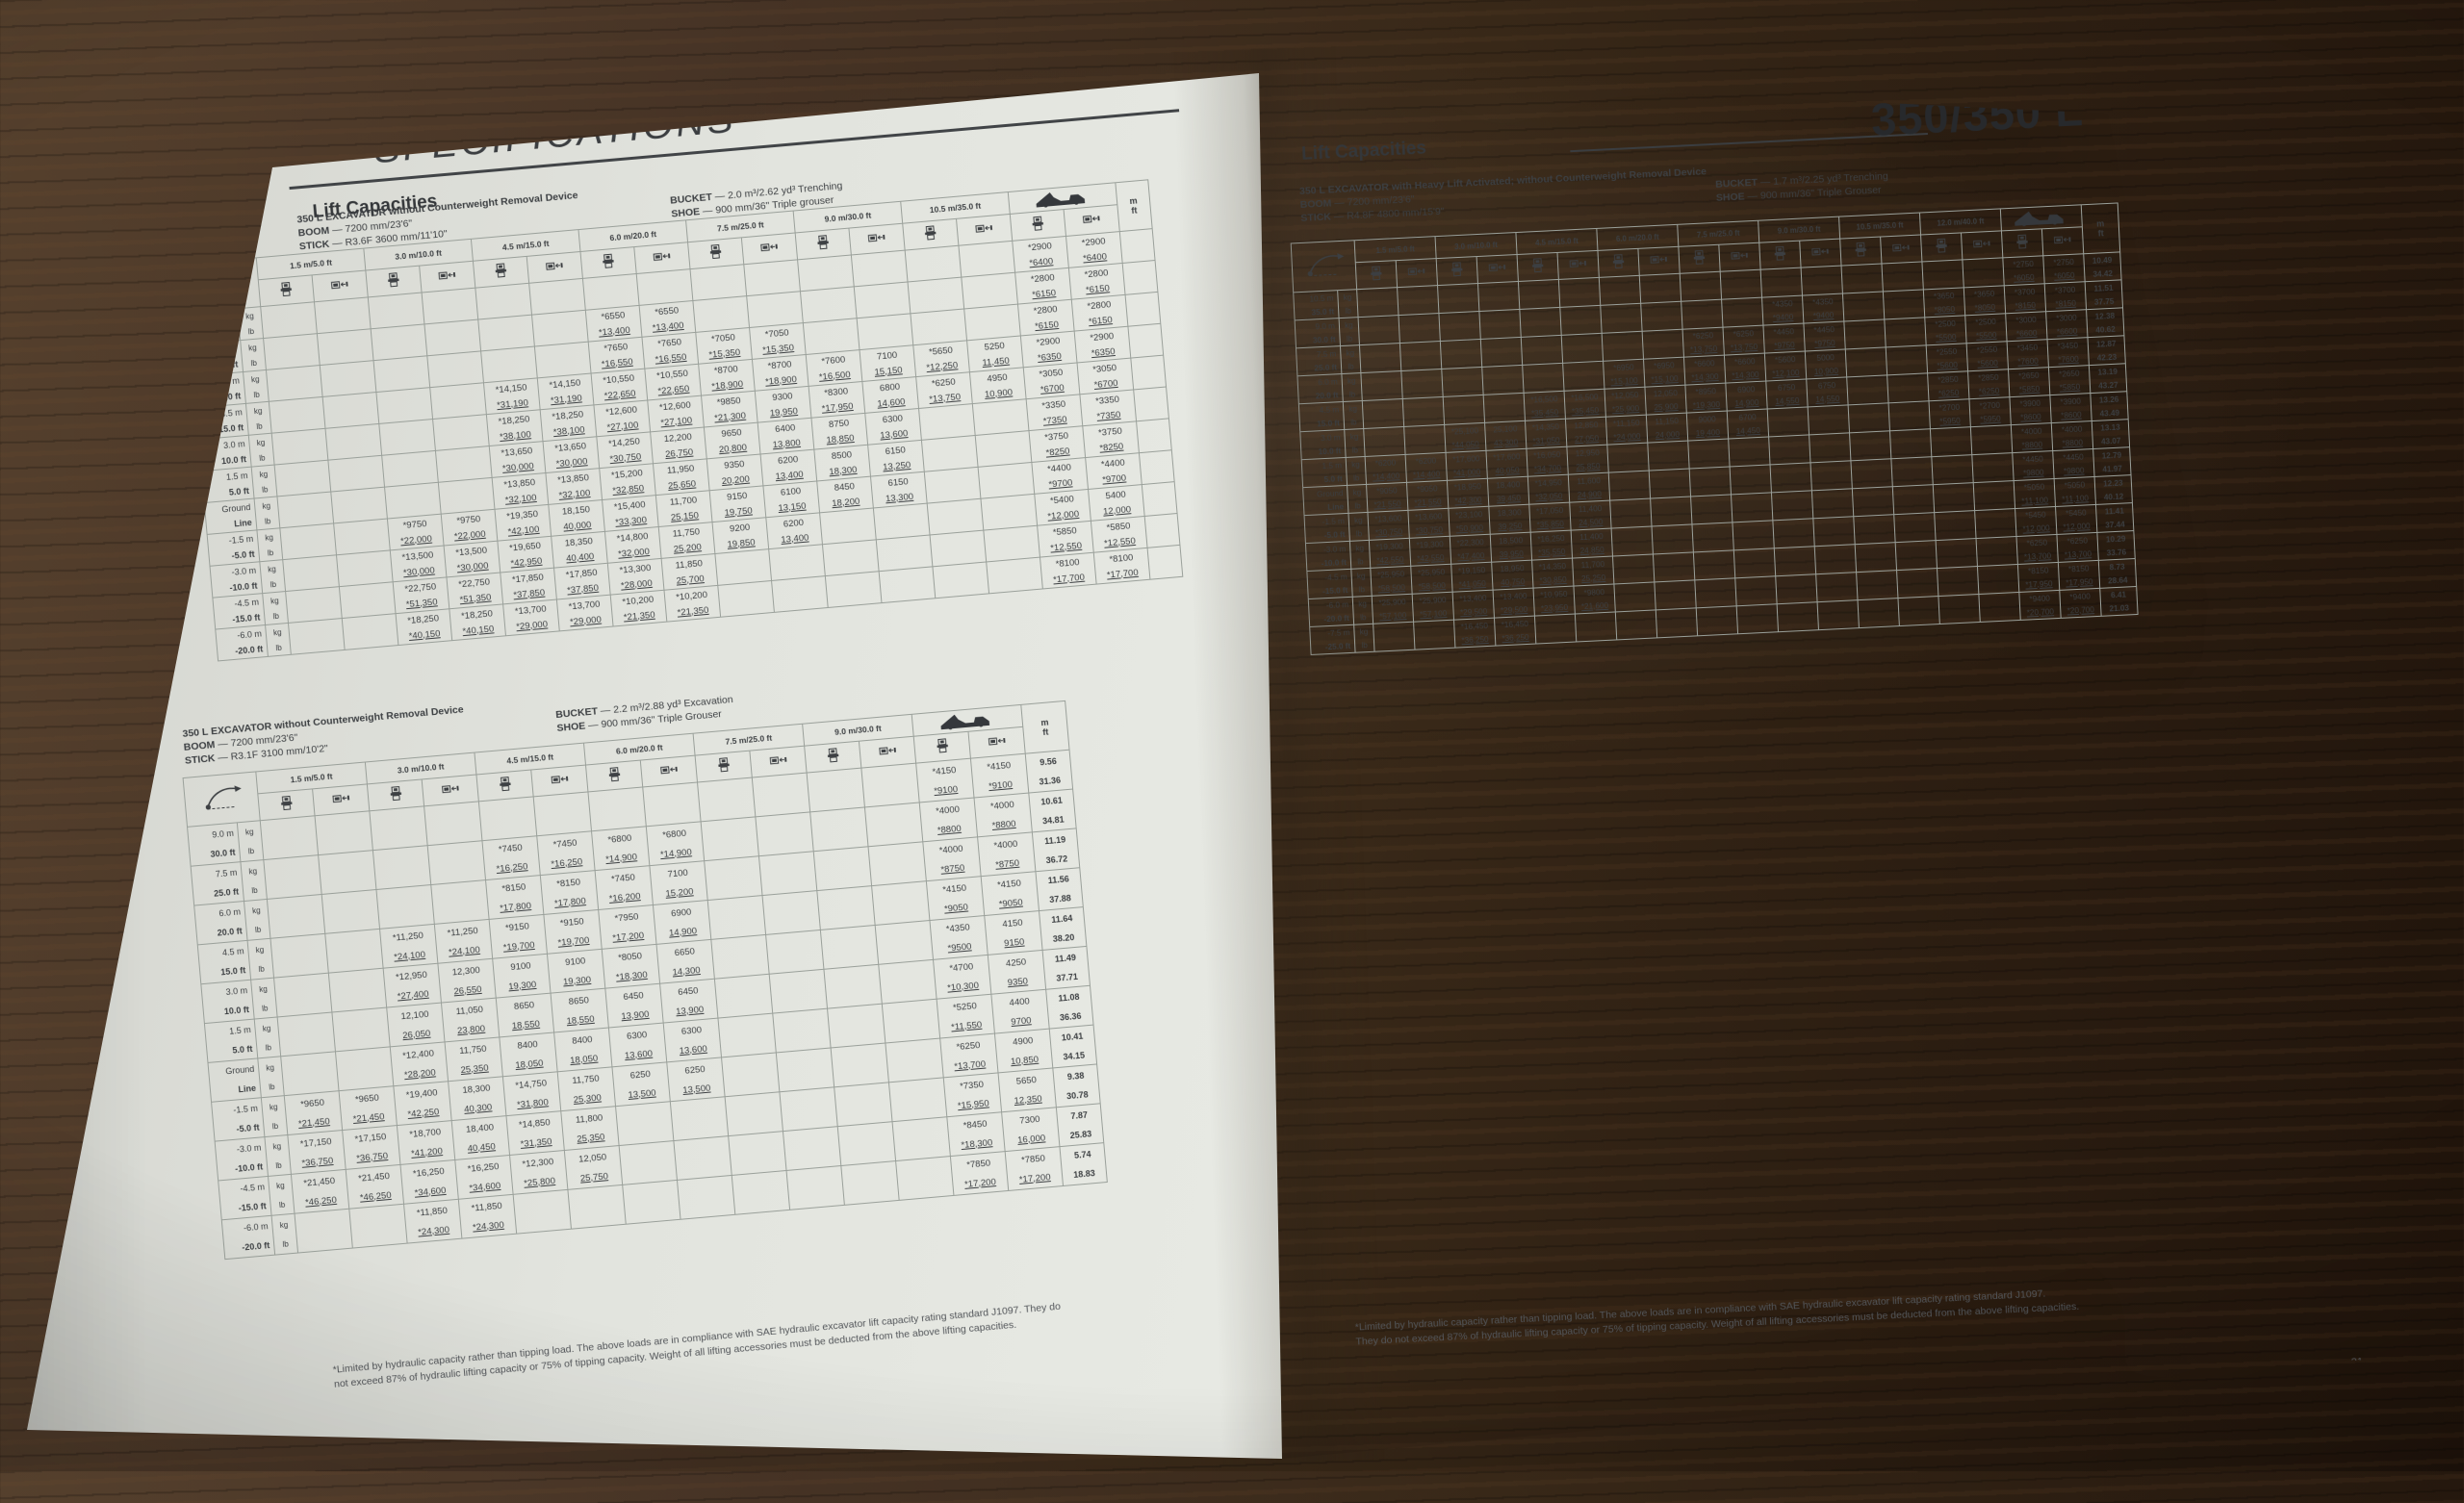  What do you see at coordinates (1626, 409) in the screenshot?
I see `capacity-cell: *25,900` at bounding box center [1626, 409].